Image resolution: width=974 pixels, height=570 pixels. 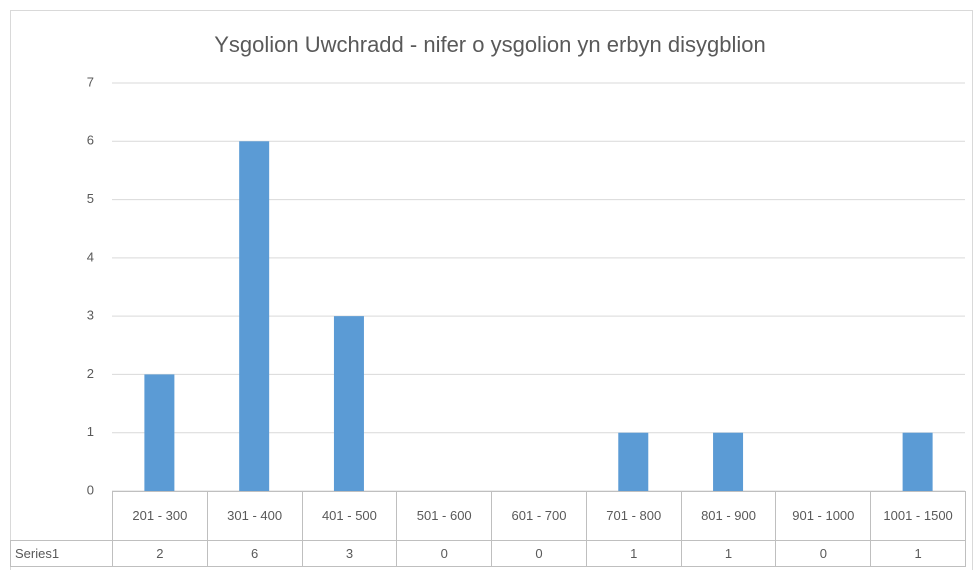 I want to click on y-tick-label: 5, so click(x=90, y=198).